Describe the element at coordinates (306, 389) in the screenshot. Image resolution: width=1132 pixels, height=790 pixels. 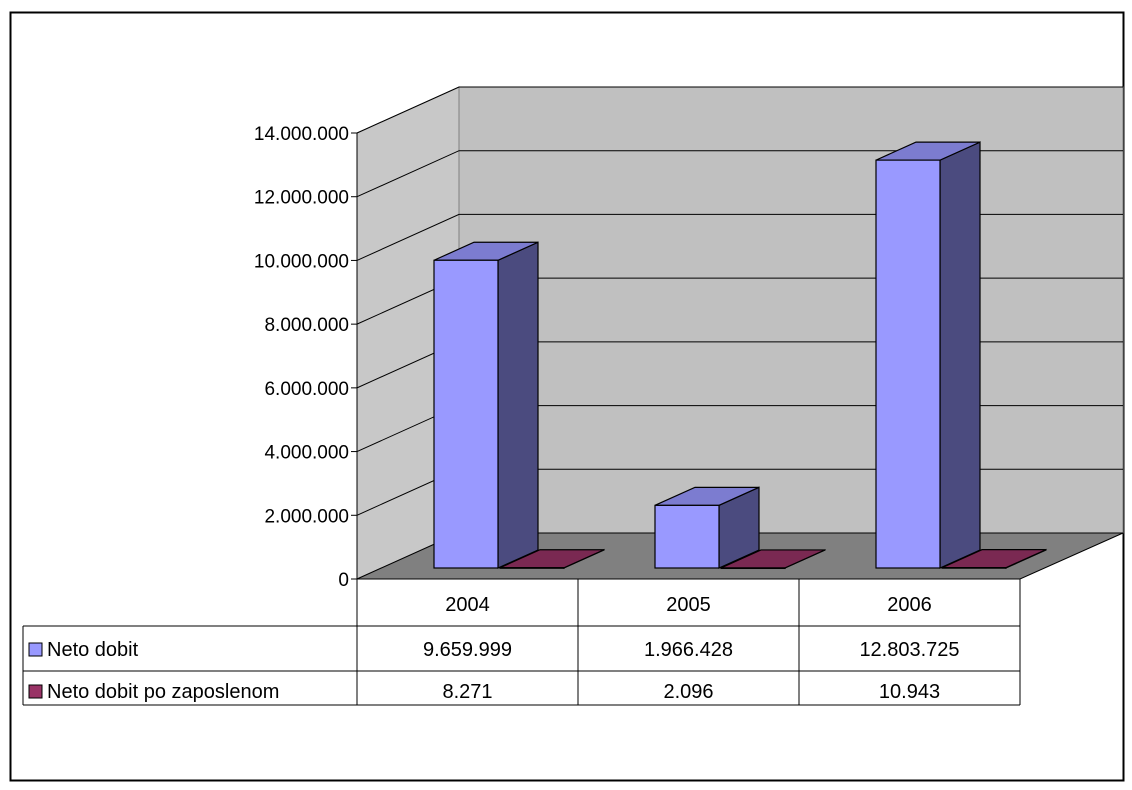
I see `y-tick-label: 6.000.000` at that location.